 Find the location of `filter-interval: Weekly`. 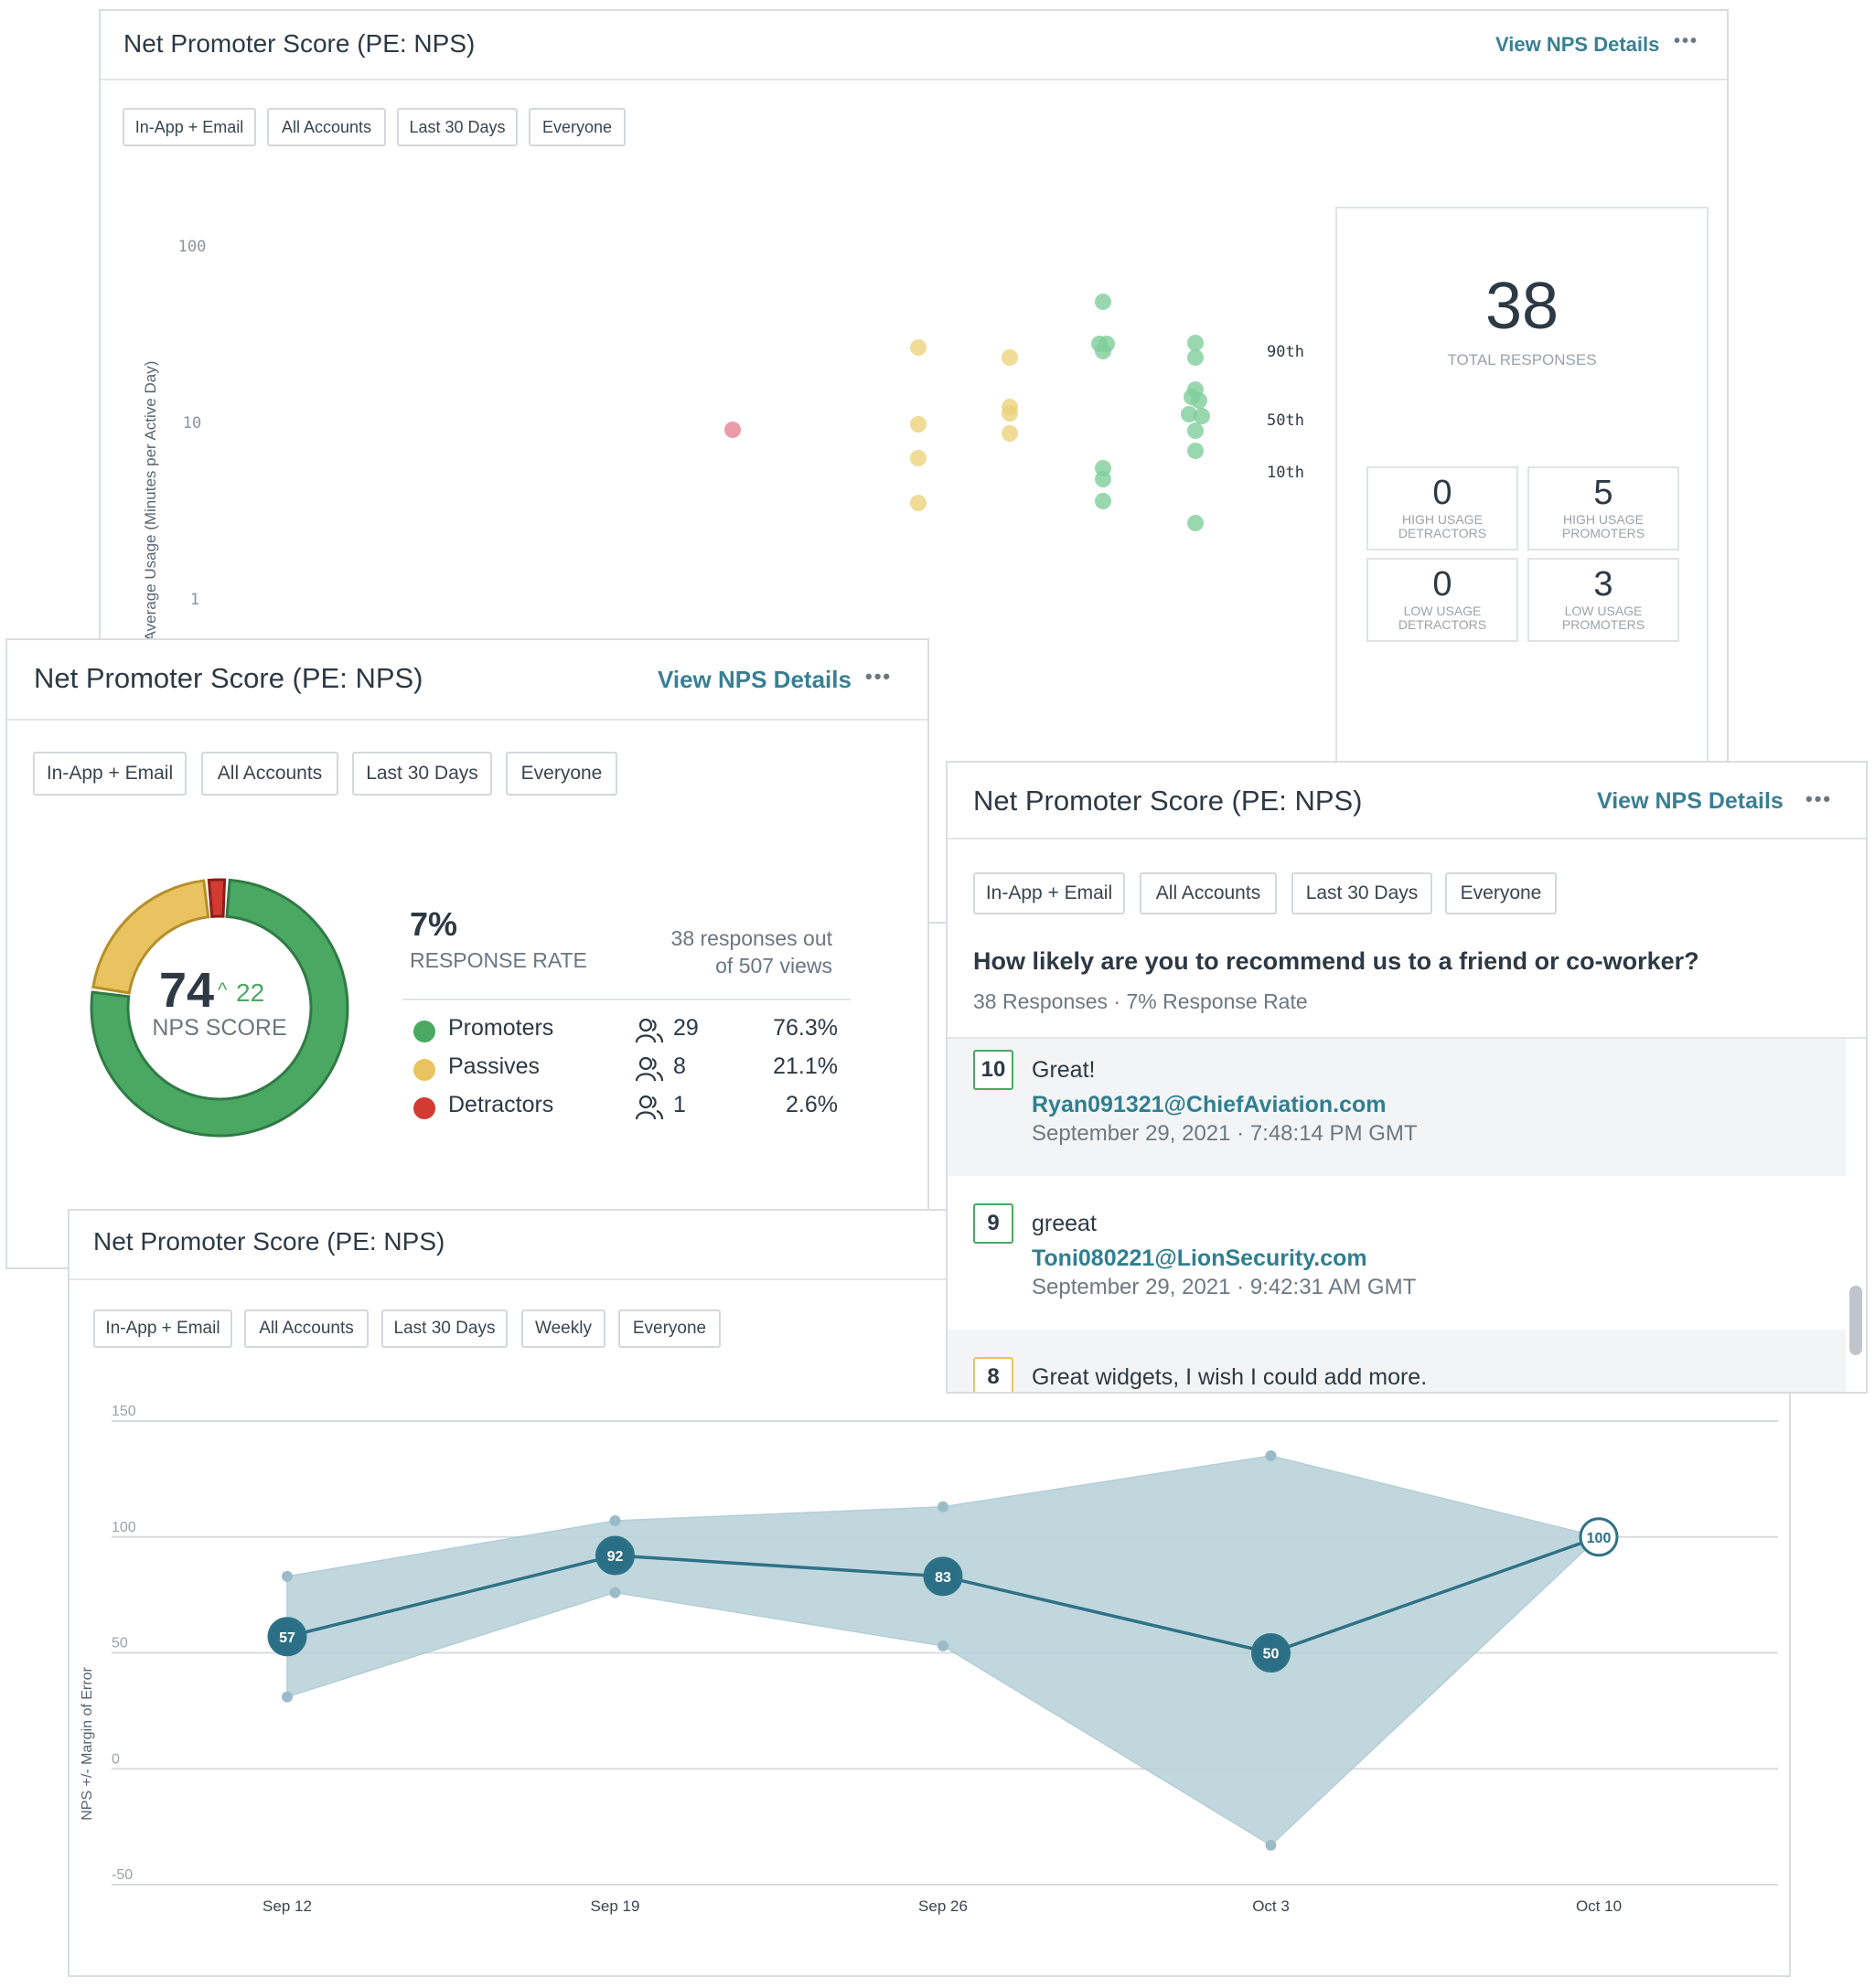

filter-interval: Weekly is located at coordinates (563, 1328).